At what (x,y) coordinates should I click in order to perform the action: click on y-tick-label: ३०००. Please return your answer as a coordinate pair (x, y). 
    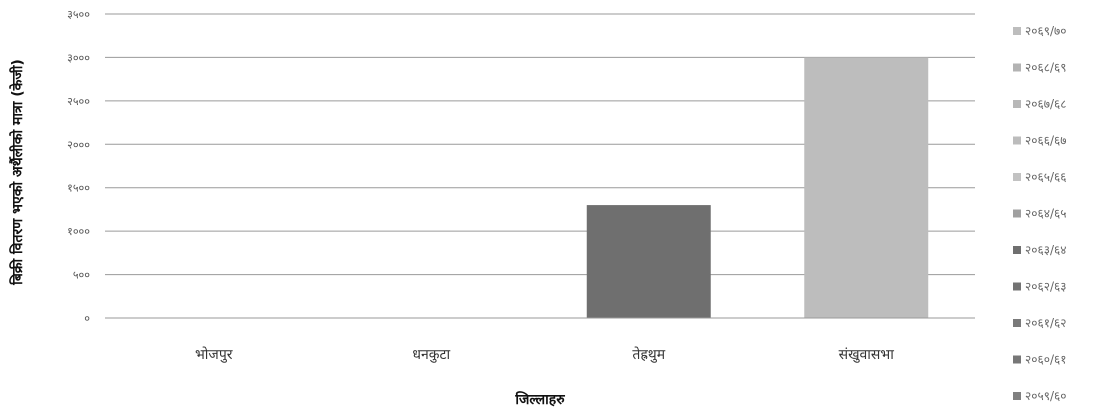
    Looking at the image, I should click on (78, 57).